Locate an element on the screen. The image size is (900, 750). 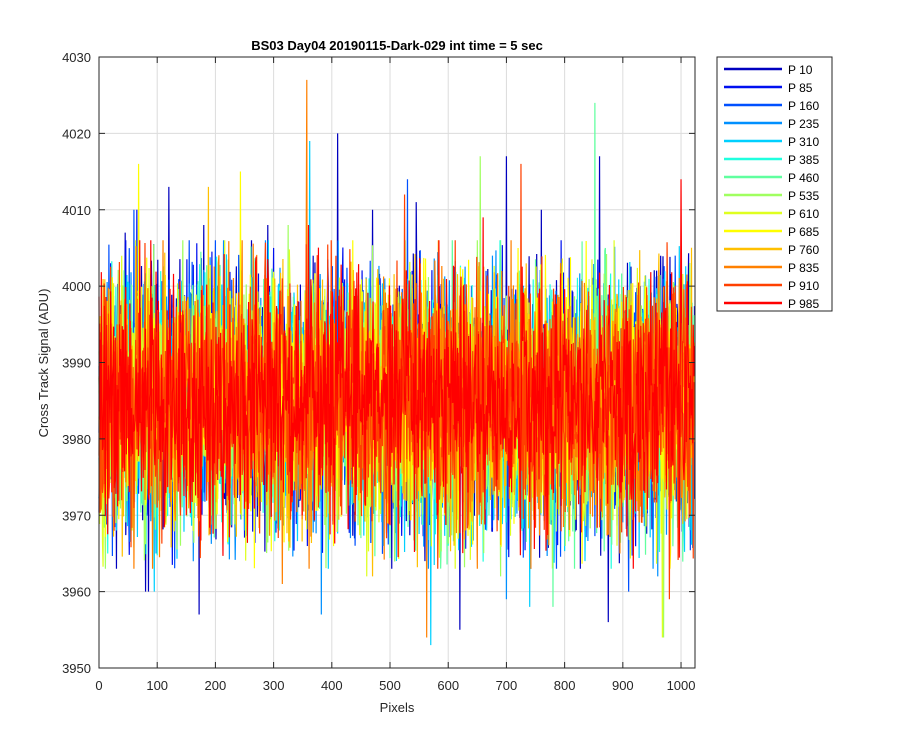
legend-entry-label: P 460 is located at coordinates (803, 178).